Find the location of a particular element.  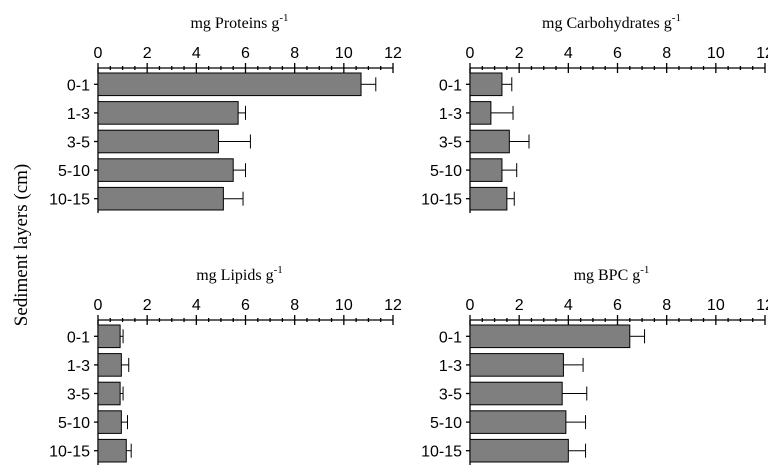

panel-title-text: mg BPC g is located at coordinates (607, 275).